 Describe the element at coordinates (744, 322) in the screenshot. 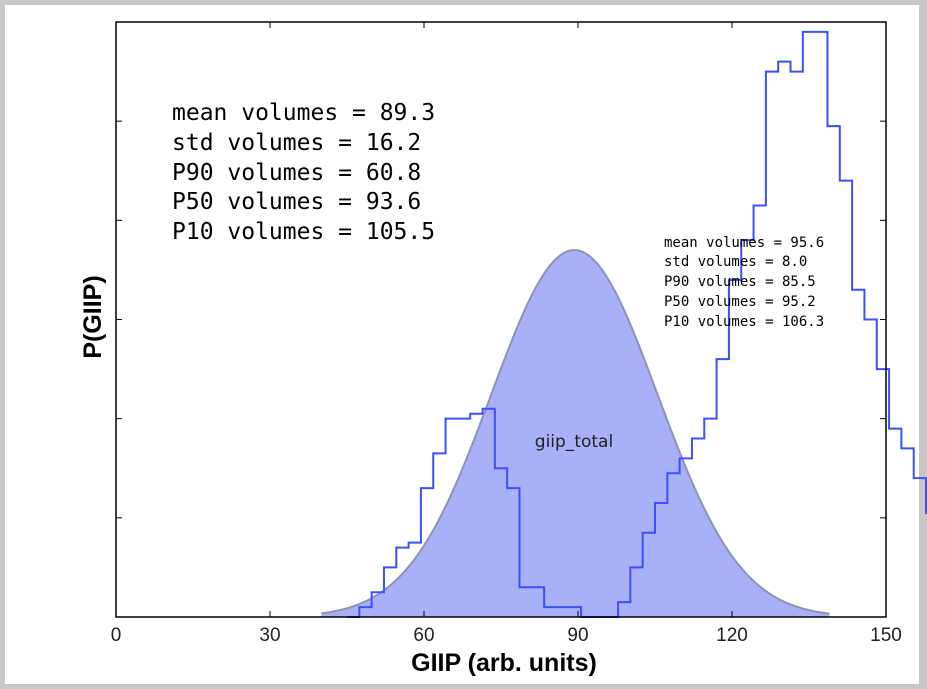

I see `stats-small-p10: P10 volumes = 106.3` at that location.